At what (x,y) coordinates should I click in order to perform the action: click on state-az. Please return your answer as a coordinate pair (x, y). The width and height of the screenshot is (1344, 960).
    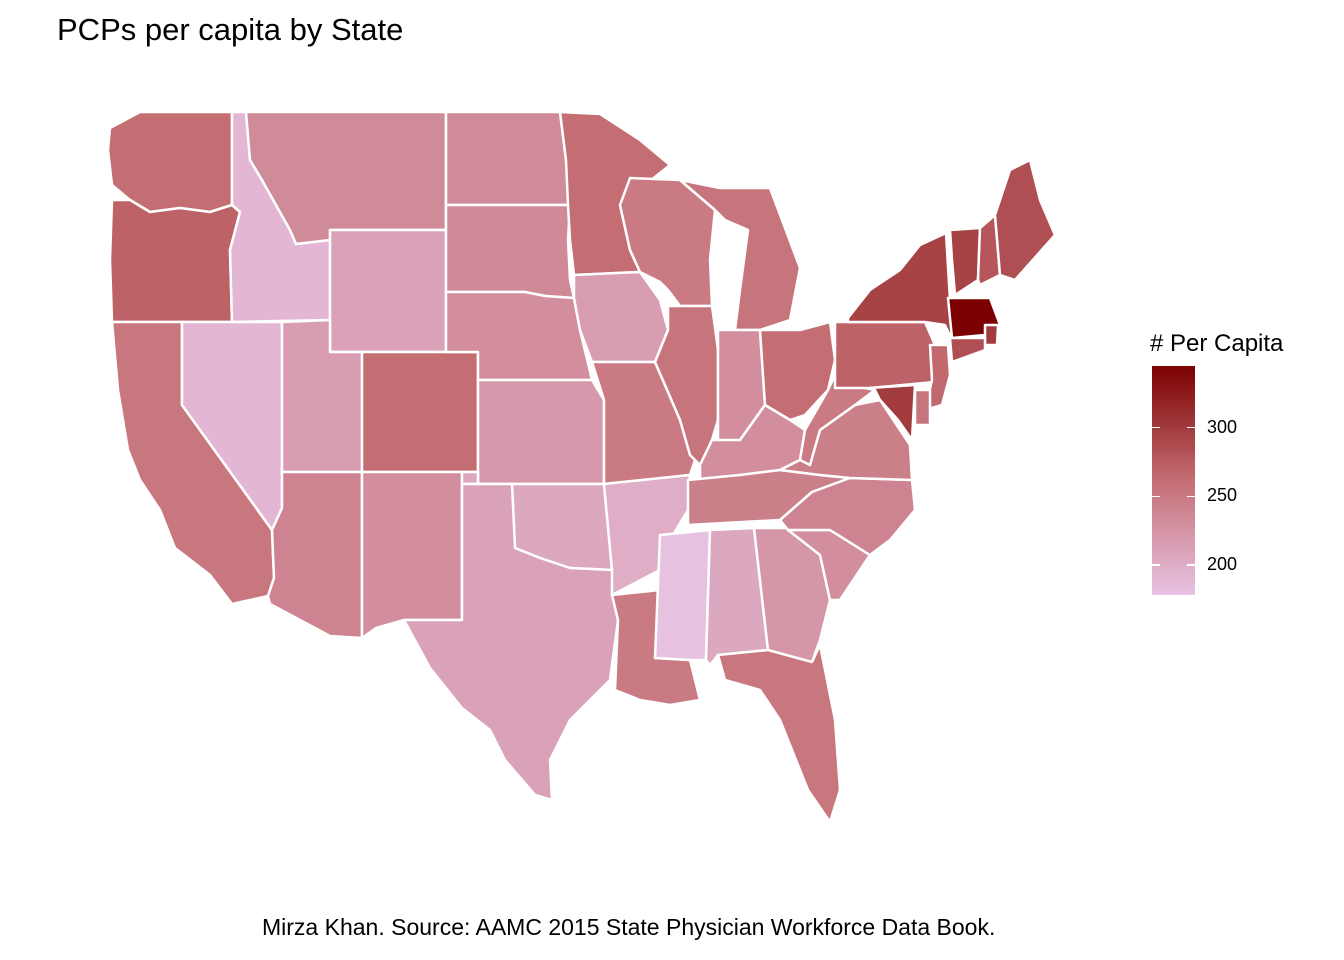
    Looking at the image, I should click on (315, 555).